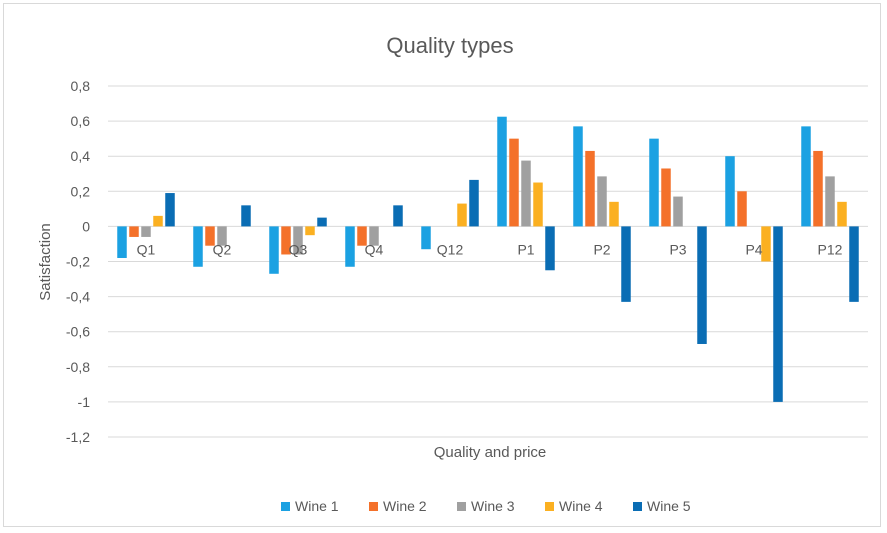 The height and width of the screenshot is (533, 887). Describe the element at coordinates (730, 191) in the screenshot. I see `bar-wine-1-p4` at that location.